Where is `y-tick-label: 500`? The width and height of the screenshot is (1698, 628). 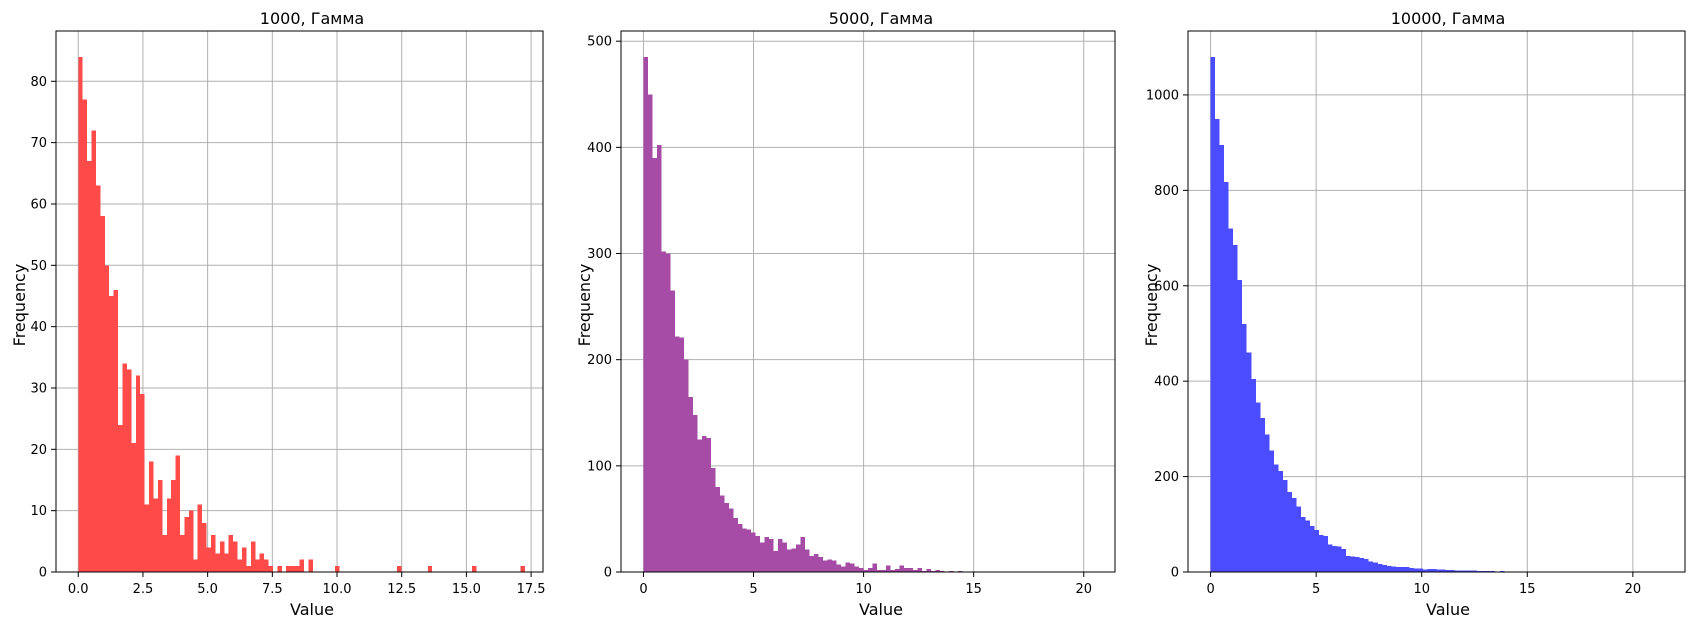
y-tick-label: 500 is located at coordinates (599, 42).